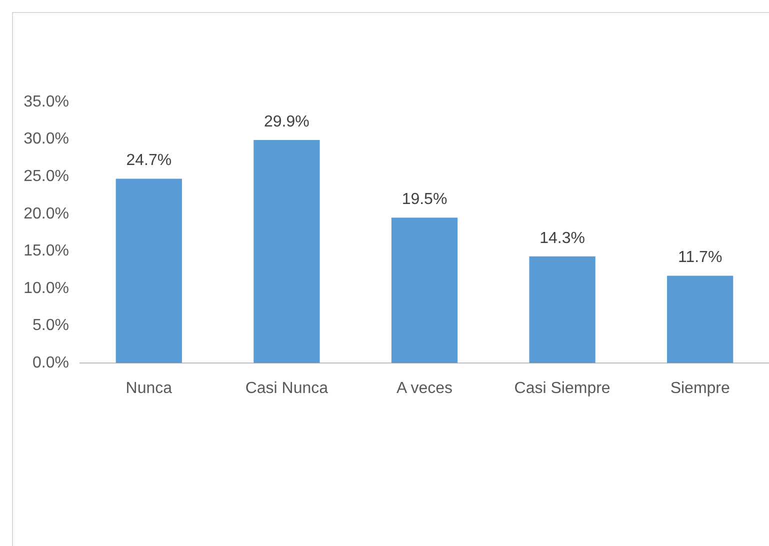 This screenshot has width=769, height=546. I want to click on x-tick-label: Casi Nunca, so click(286, 389).